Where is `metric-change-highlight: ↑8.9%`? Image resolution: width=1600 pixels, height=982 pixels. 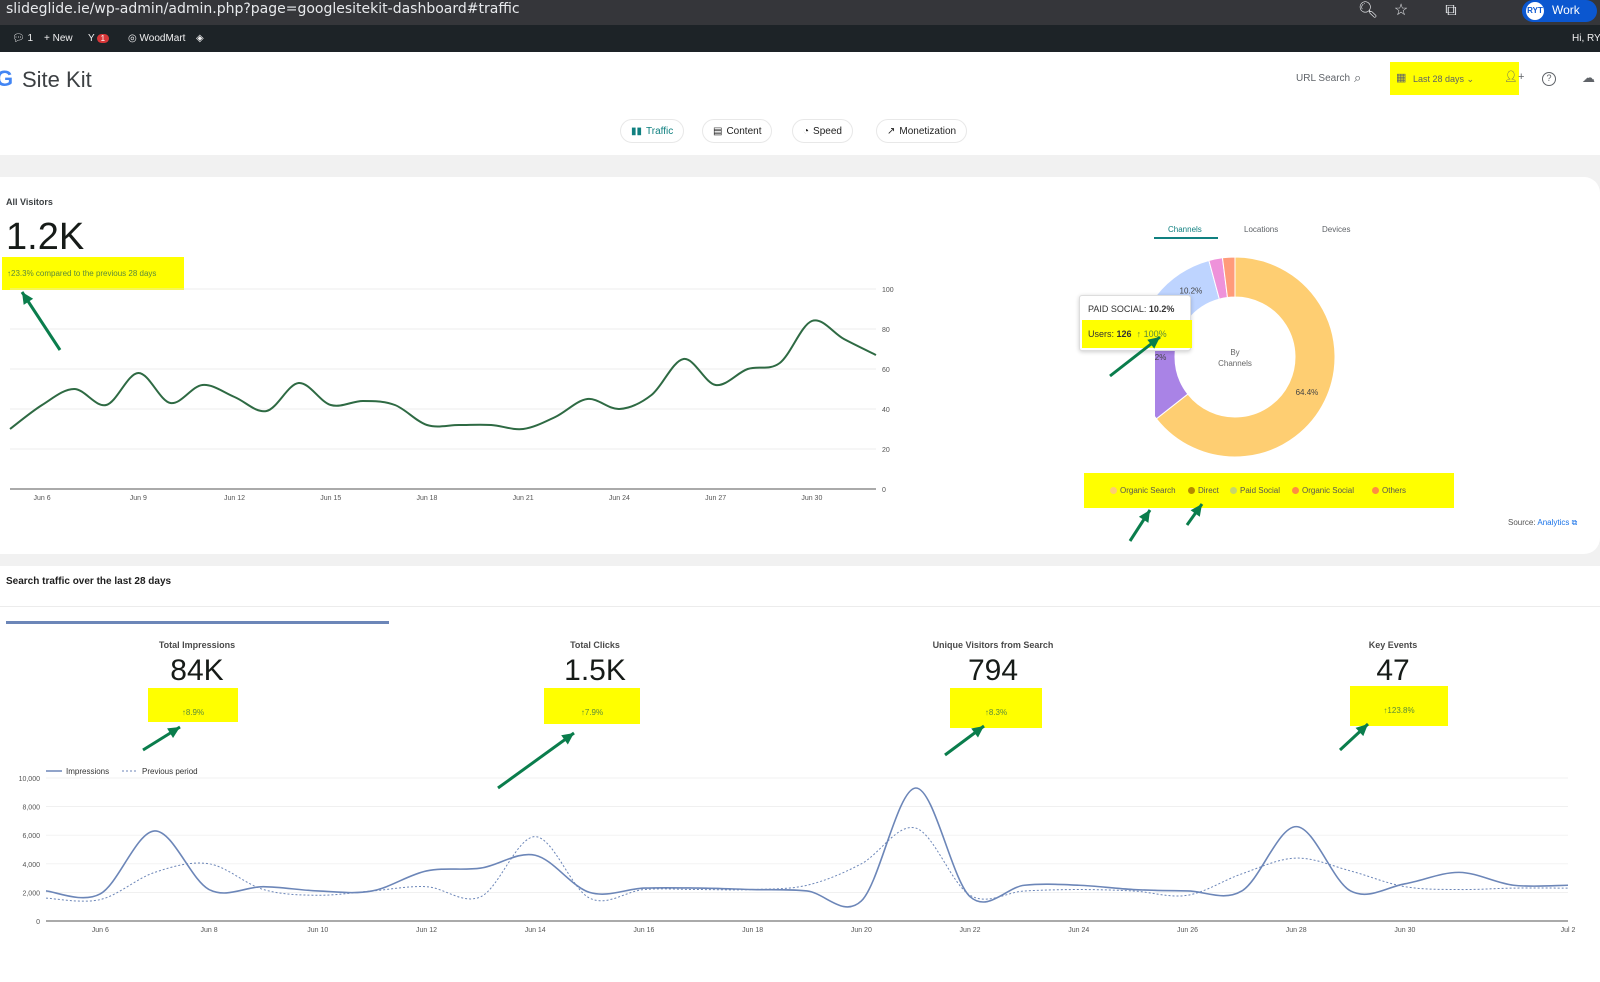
metric-change-highlight: ↑8.9% is located at coordinates (193, 705).